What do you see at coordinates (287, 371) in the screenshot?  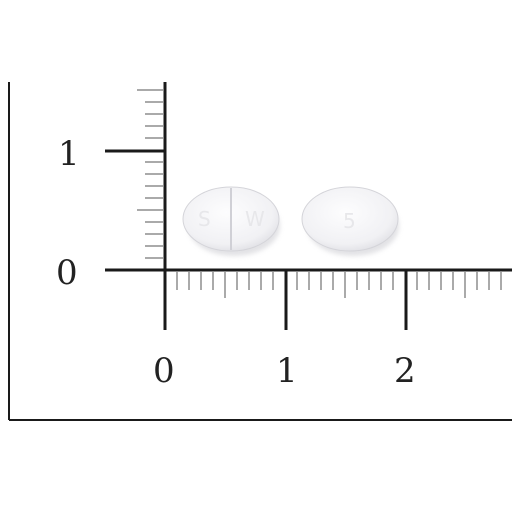 I see `horizontal-label-1: 1` at bounding box center [287, 371].